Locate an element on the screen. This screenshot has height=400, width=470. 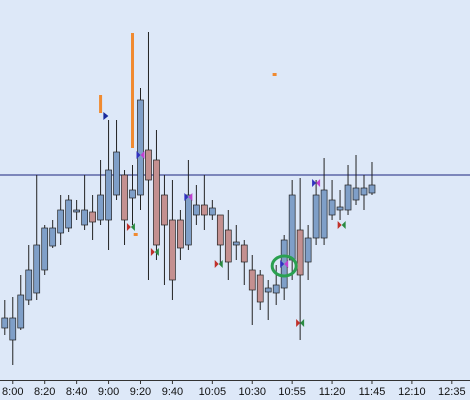
x-tick-label: 10:55 is located at coordinates (292, 392).